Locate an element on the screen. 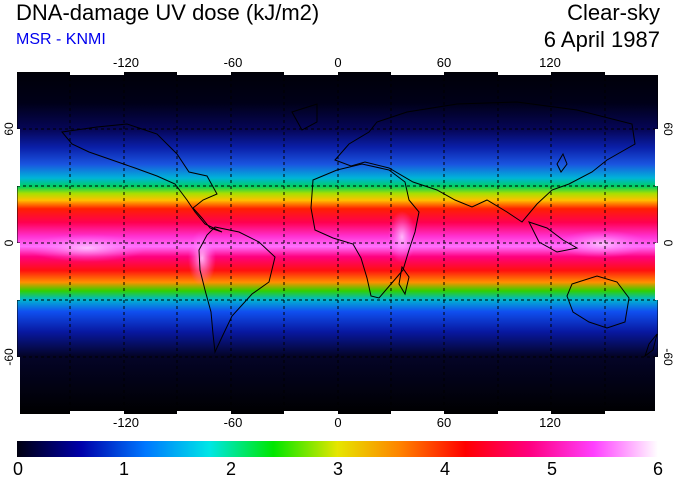 Image resolution: width=678 pixels, height=480 pixels. colorbar-tick-5: 5 is located at coordinates (552, 469).